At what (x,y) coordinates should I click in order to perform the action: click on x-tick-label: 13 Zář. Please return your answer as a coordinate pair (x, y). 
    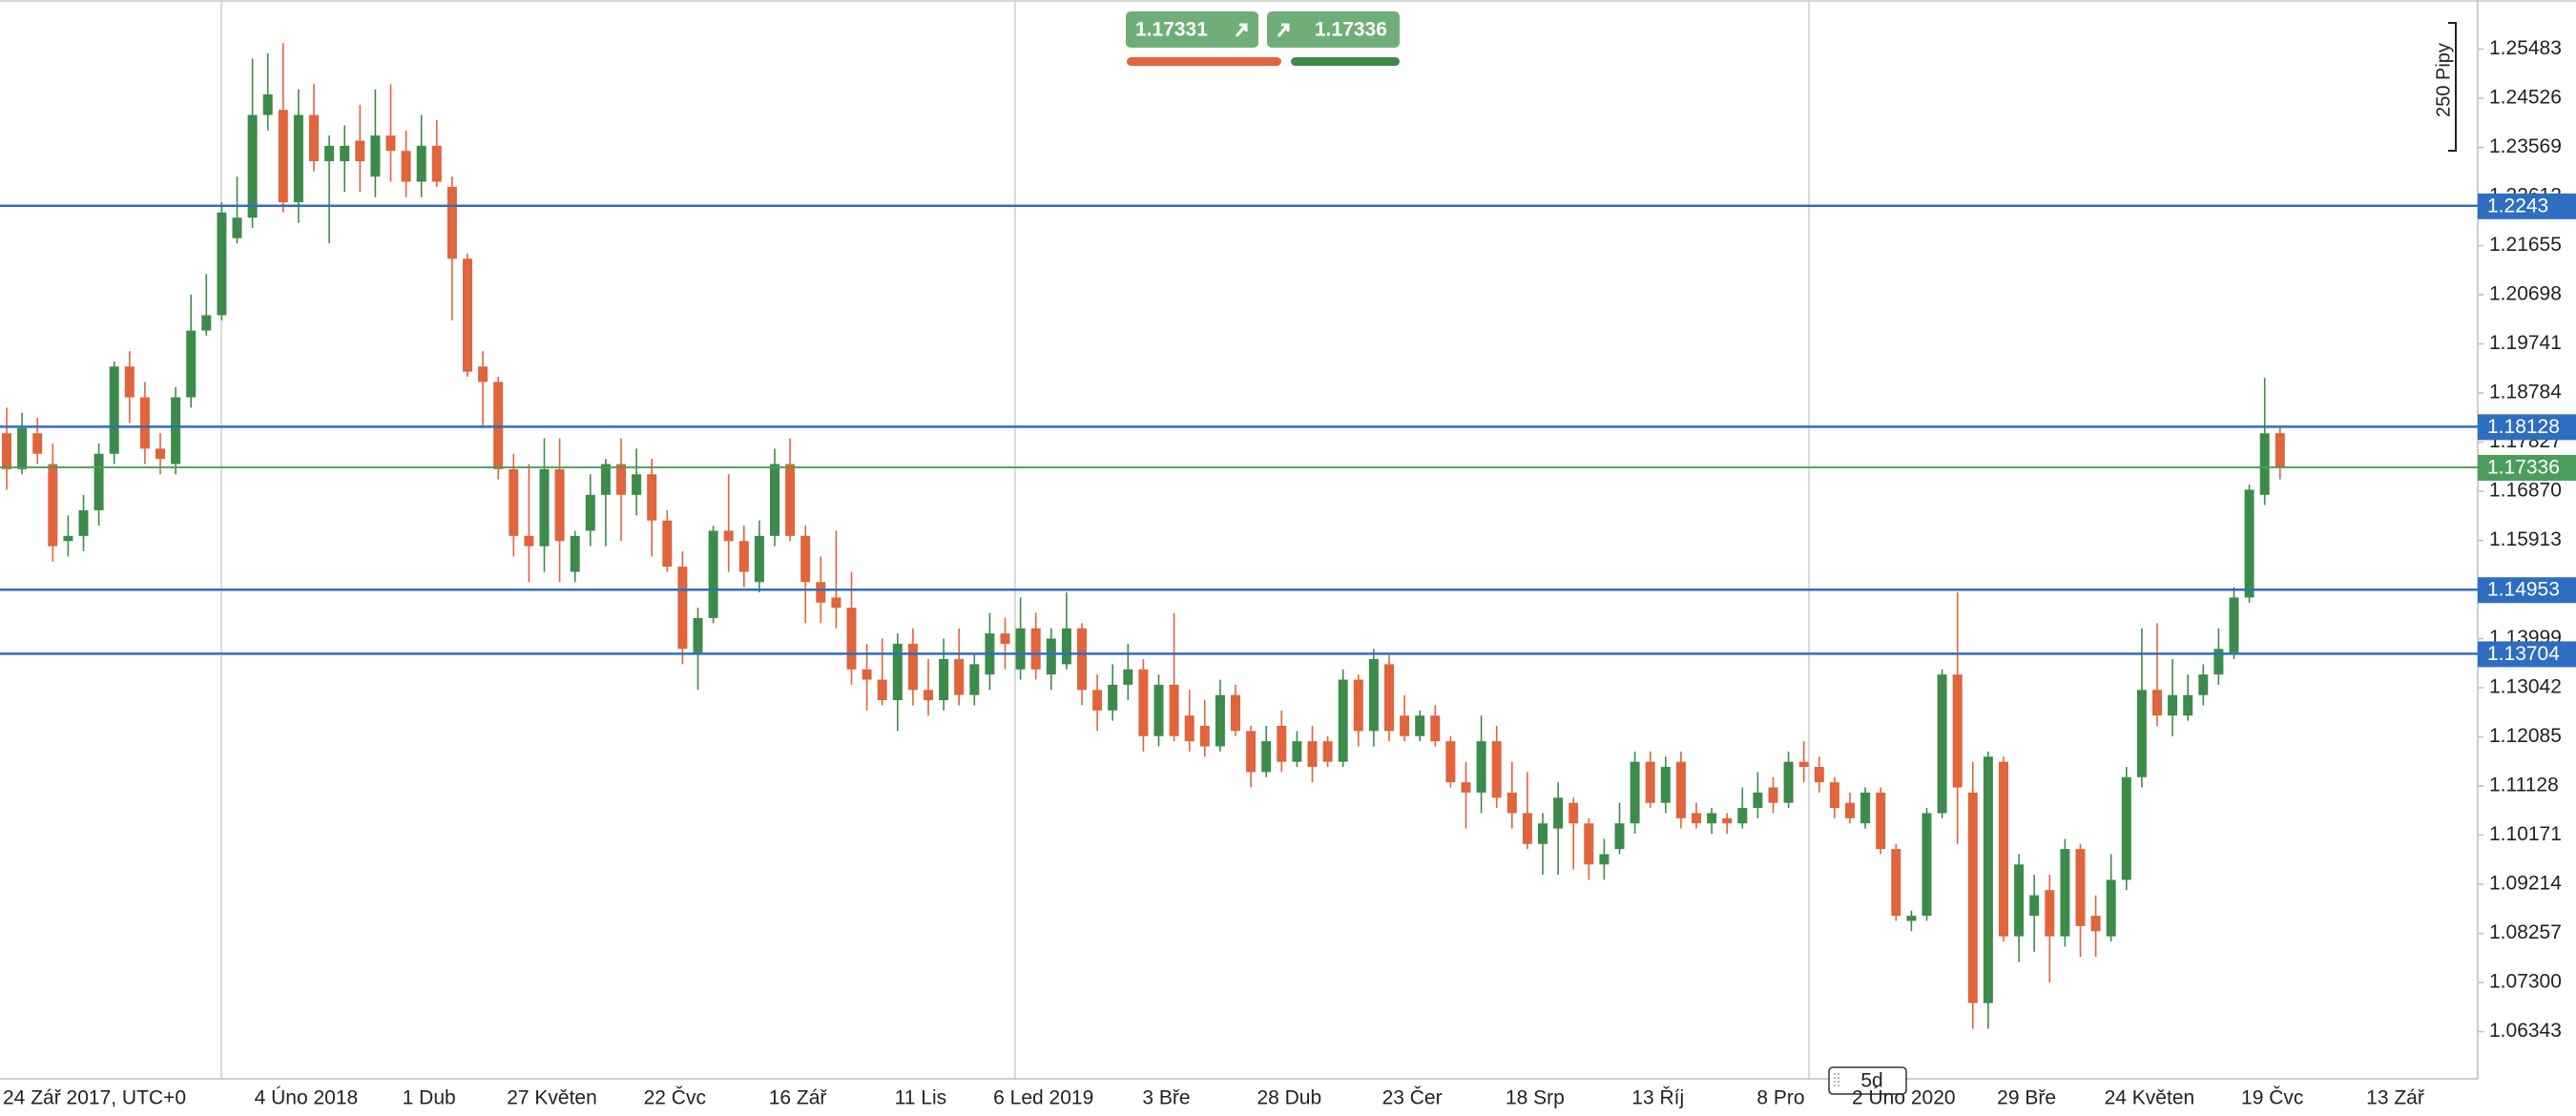
    Looking at the image, I should click on (2395, 1098).